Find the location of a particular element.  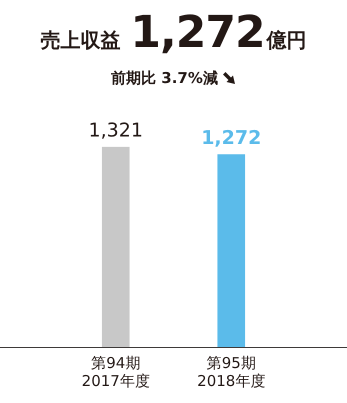

x-tick-label: 第95期 2018年度 is located at coordinates (231, 372).